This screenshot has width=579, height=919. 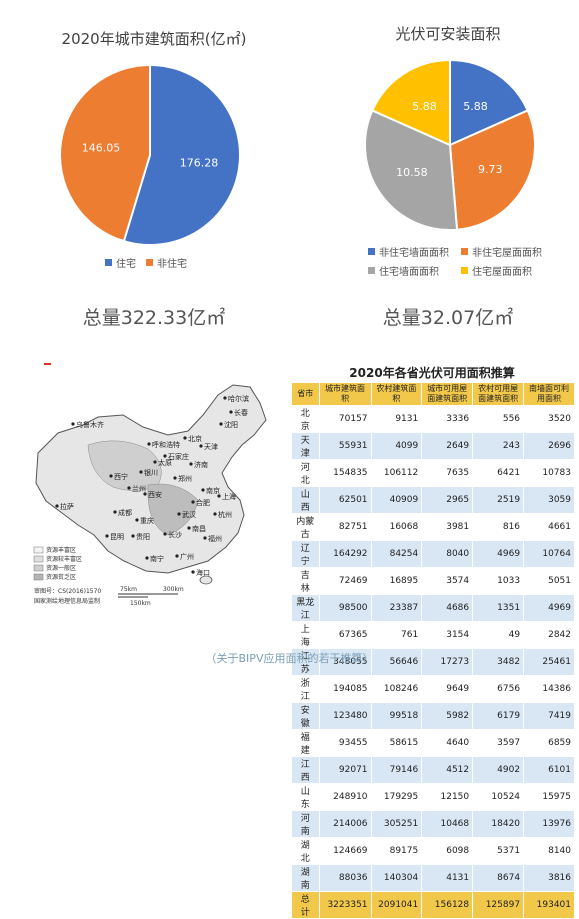 What do you see at coordinates (229, 496) in the screenshot?
I see `map-city-label: 上海` at bounding box center [229, 496].